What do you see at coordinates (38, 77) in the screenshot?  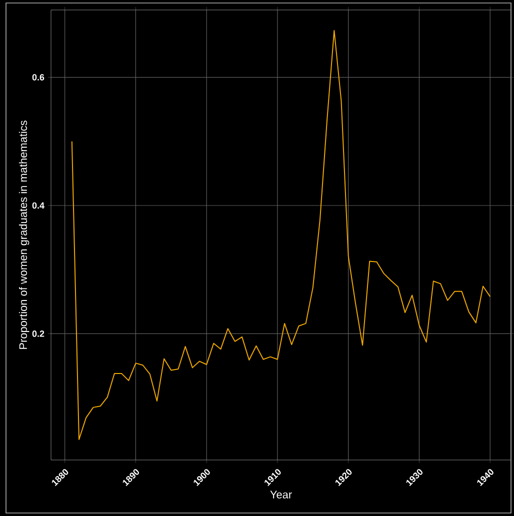 I see `y-tick-label: 0.6` at bounding box center [38, 77].